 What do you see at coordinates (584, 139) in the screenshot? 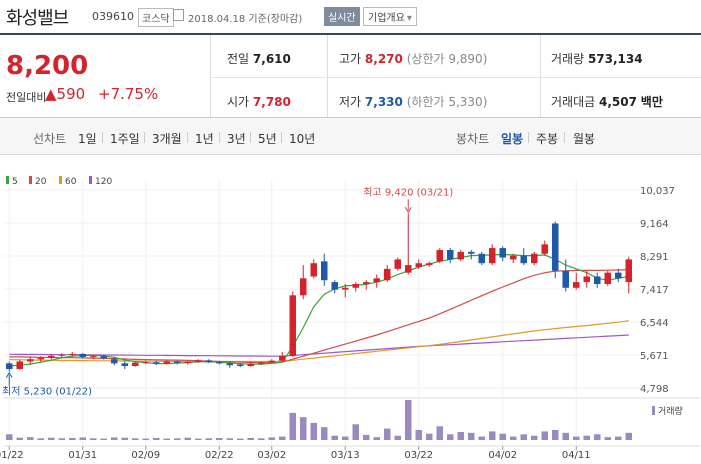
I see `tab-monthly: 월봉` at bounding box center [584, 139].